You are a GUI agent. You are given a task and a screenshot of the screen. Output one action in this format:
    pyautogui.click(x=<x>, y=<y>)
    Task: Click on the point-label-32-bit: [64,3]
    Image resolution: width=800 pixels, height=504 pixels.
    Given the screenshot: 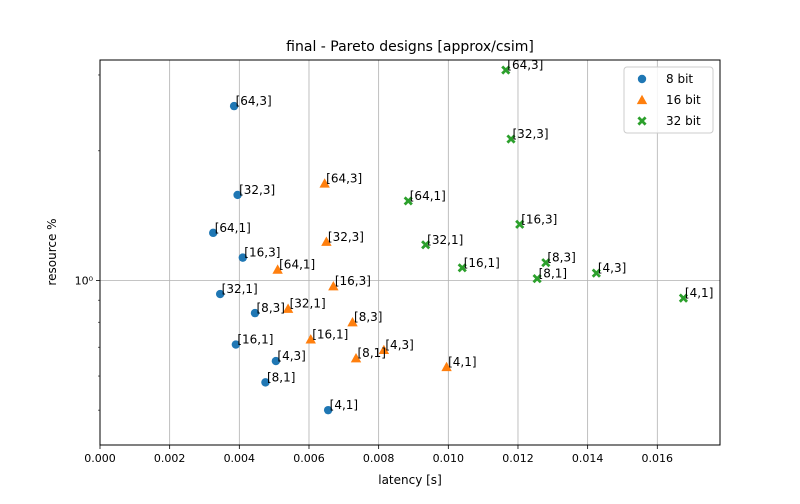 What is the action you would take?
    pyautogui.click(x=525, y=65)
    